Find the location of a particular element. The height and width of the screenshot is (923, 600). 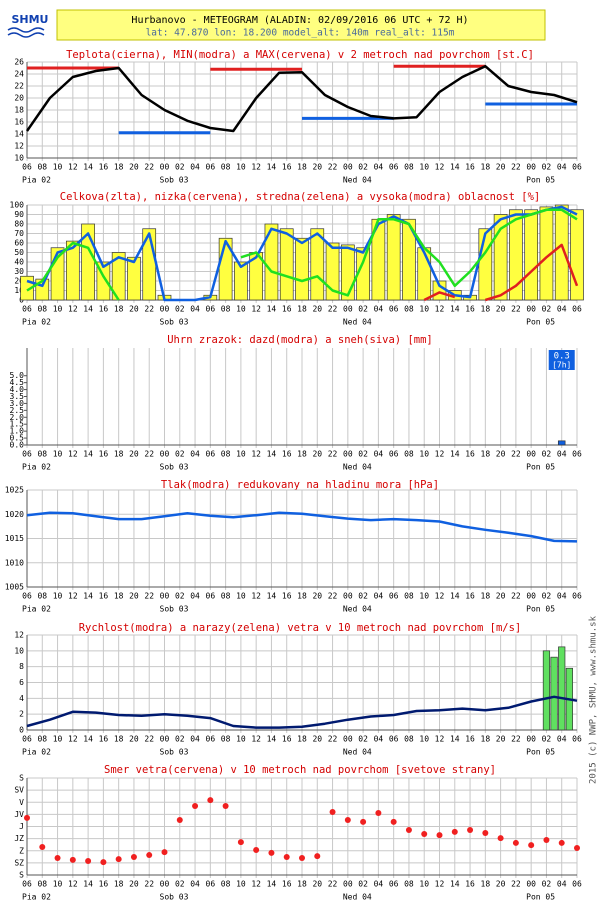

y-tick-label: Z is located at coordinates (21, 850).